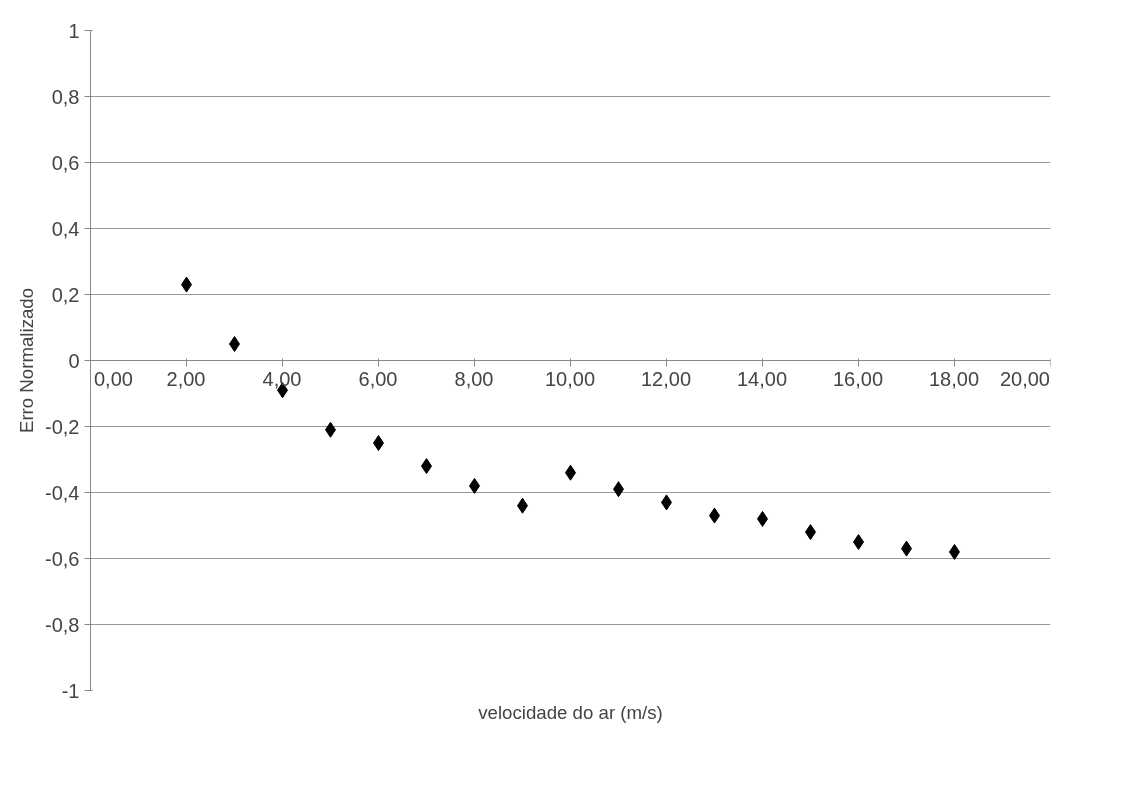 This screenshot has width=1134, height=795. Describe the element at coordinates (858, 379) in the screenshot. I see `x-tick-label: 16,00` at that location.